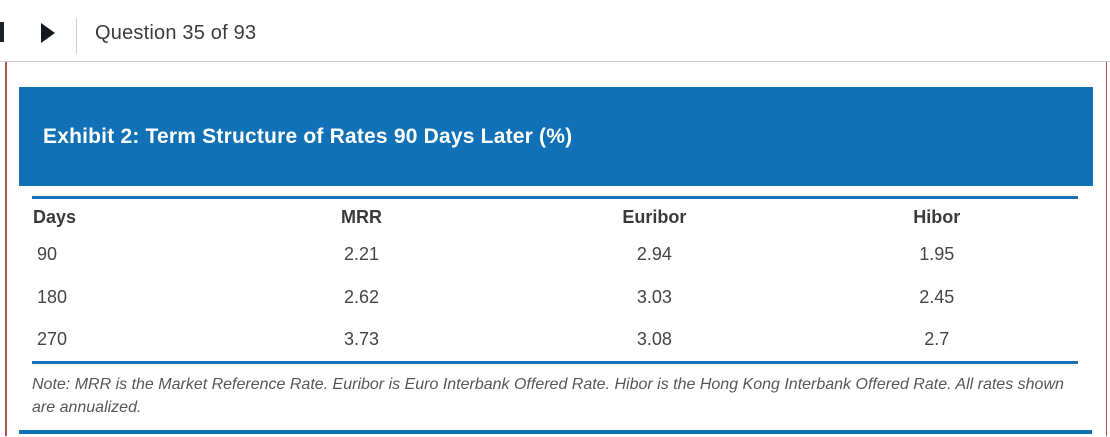 This screenshot has width=1110, height=437. Describe the element at coordinates (176, 33) in the screenshot. I see `question-counter: Question 35 of 93` at that location.